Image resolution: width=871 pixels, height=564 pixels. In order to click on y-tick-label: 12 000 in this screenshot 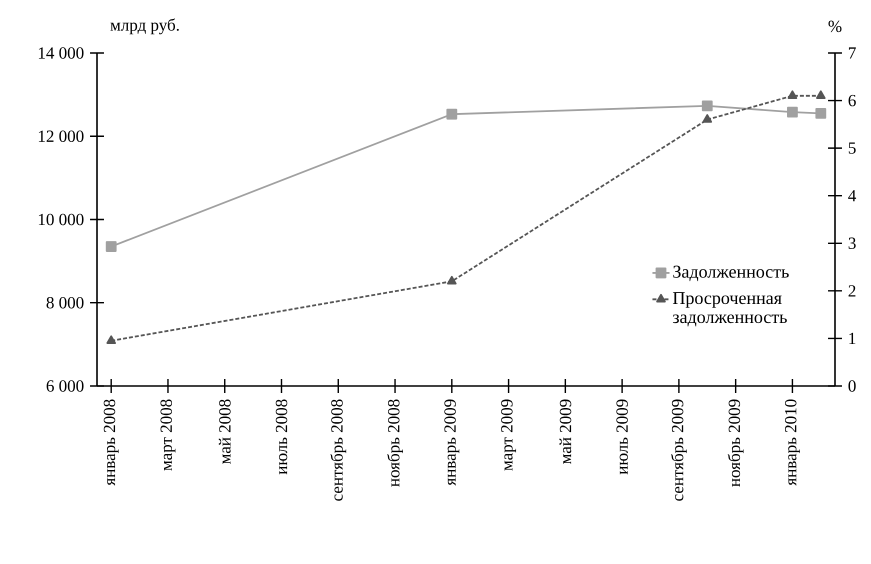, I will do `click(61, 136)`.